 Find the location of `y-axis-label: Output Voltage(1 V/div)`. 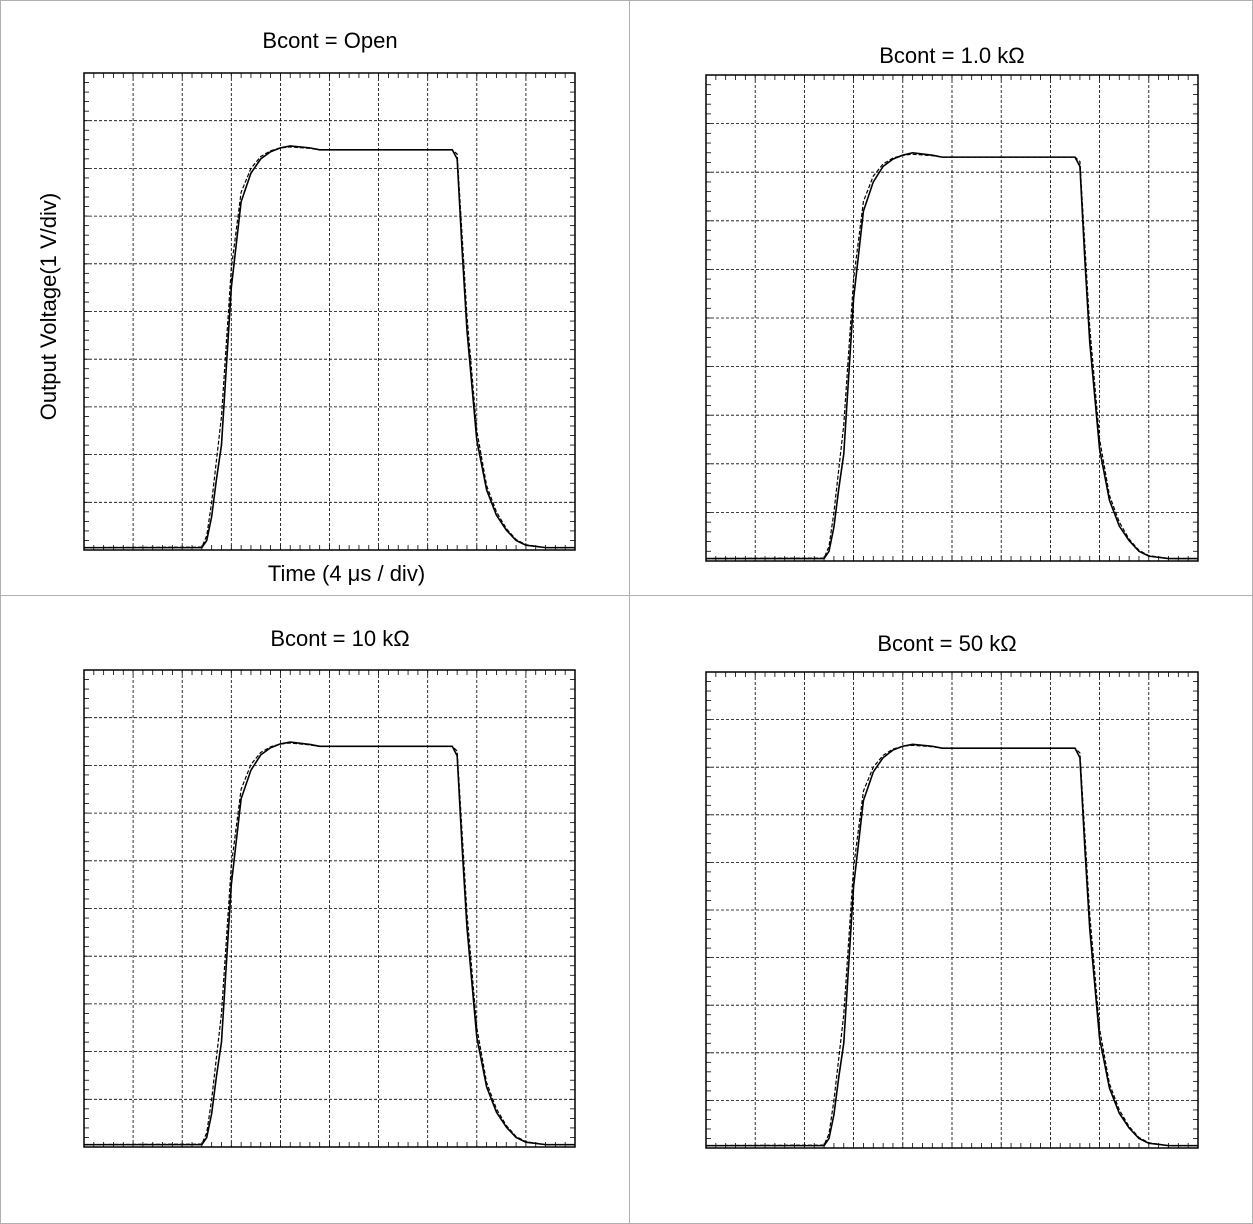

y-axis-label: Output Voltage(1 V/div) is located at coordinates (48, 306).